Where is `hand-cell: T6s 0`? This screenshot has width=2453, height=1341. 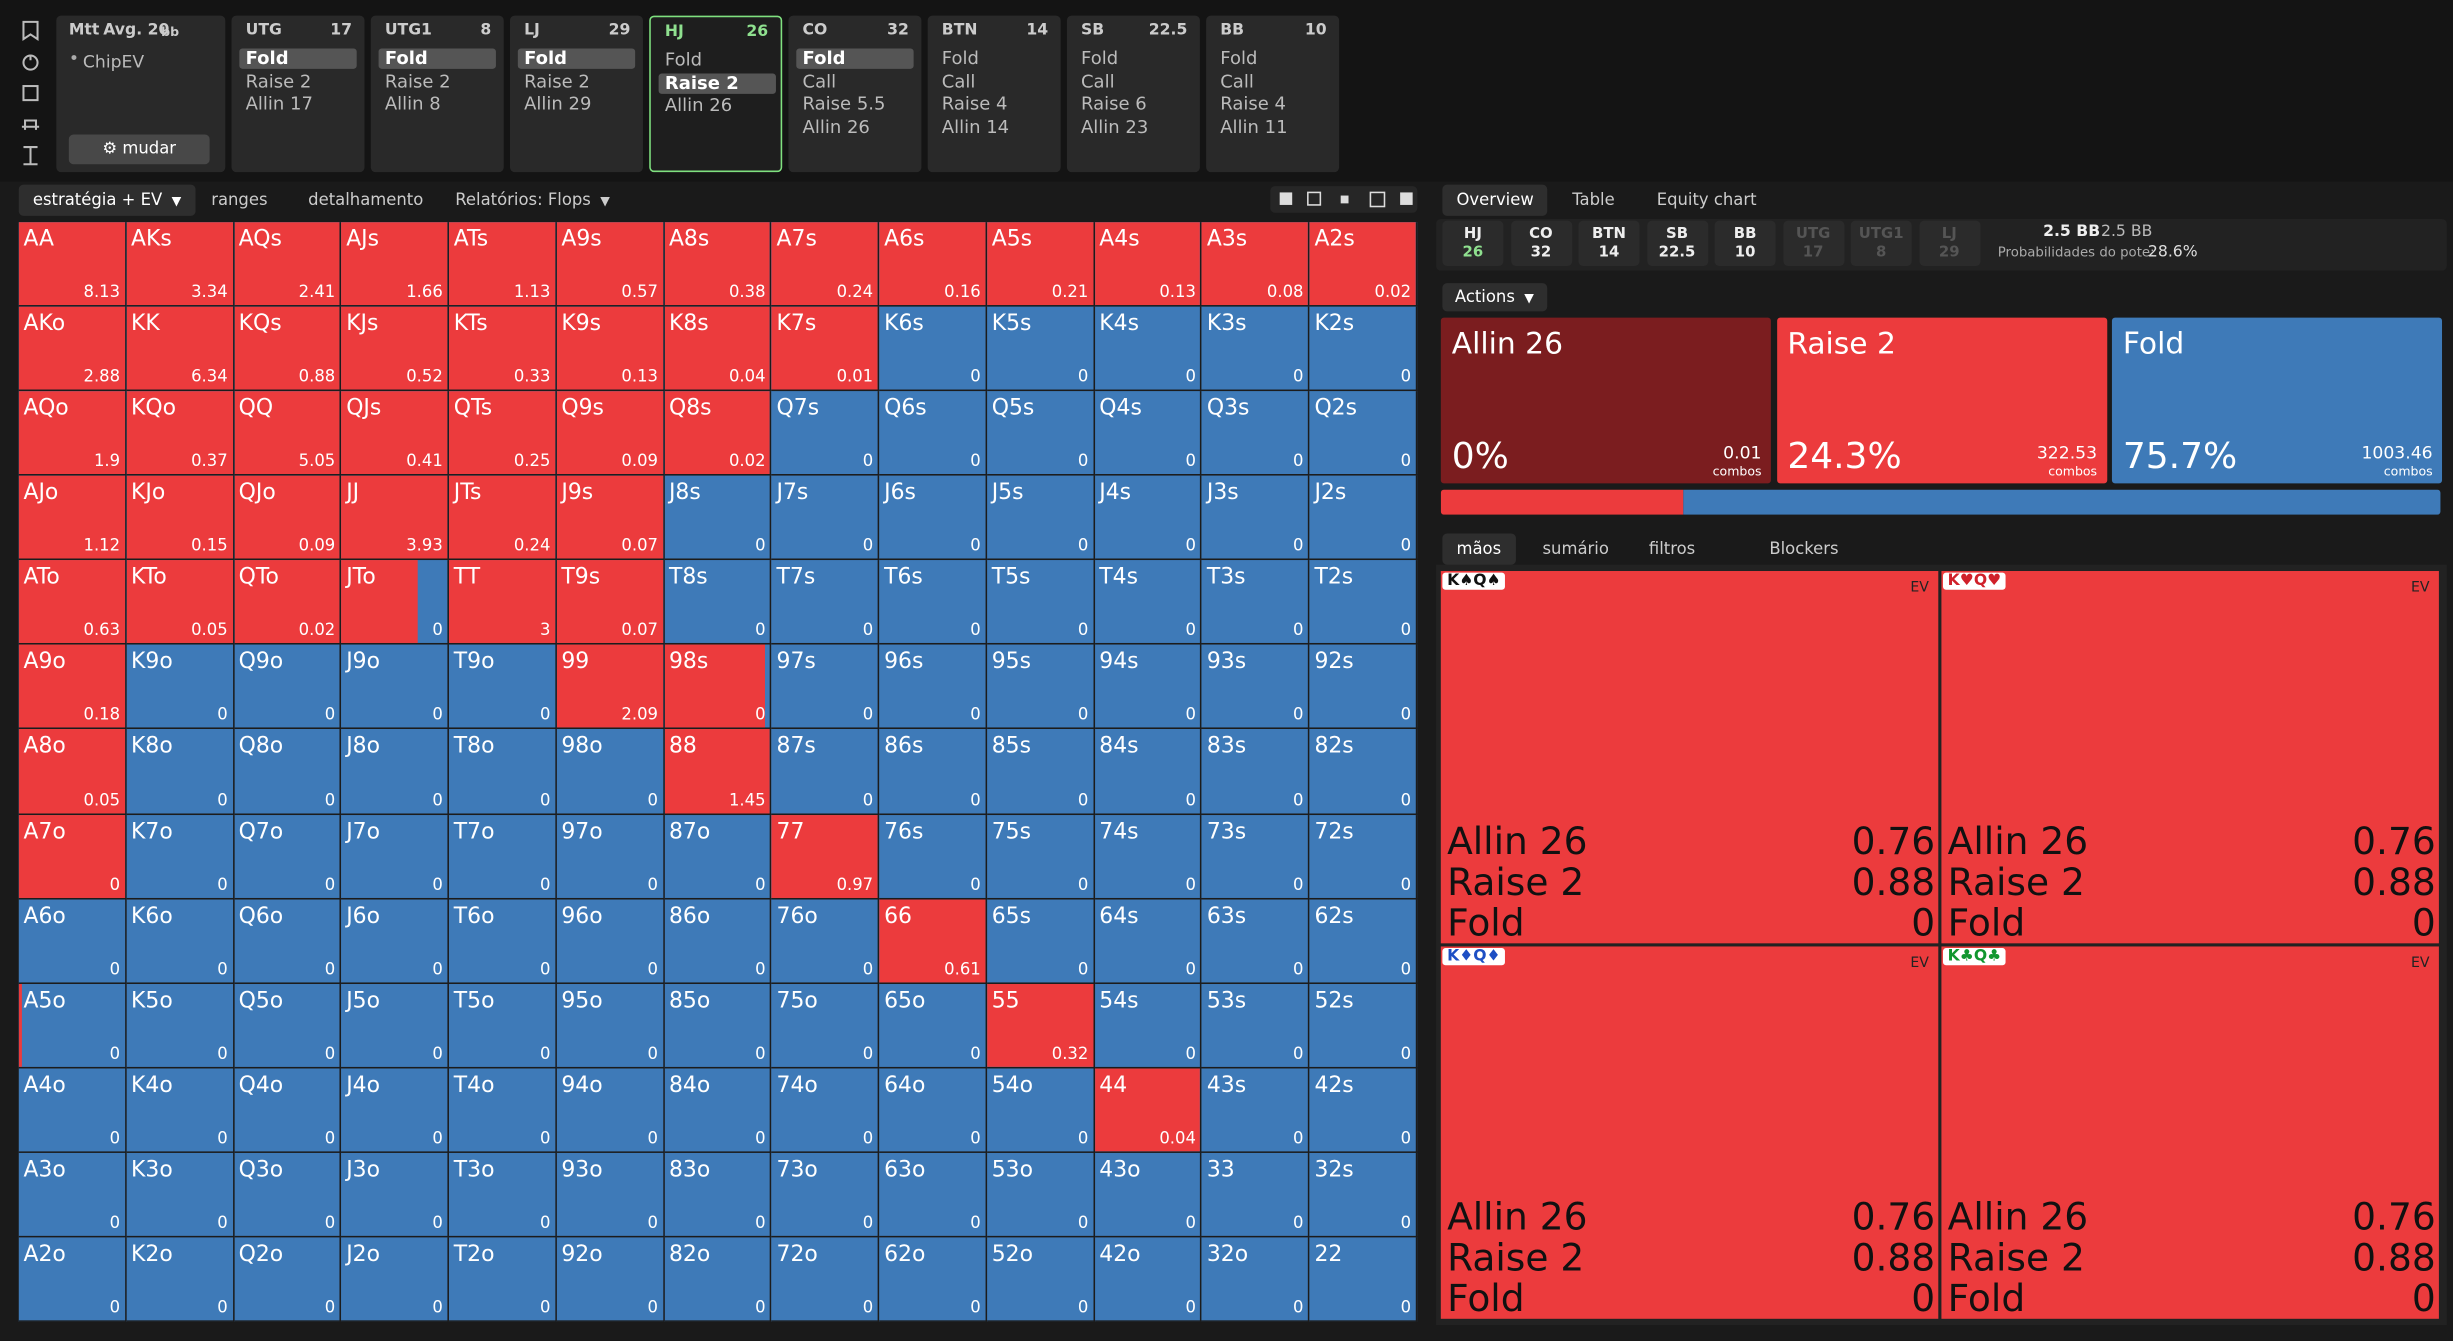
hand-cell: T6s 0 is located at coordinates (933, 603).